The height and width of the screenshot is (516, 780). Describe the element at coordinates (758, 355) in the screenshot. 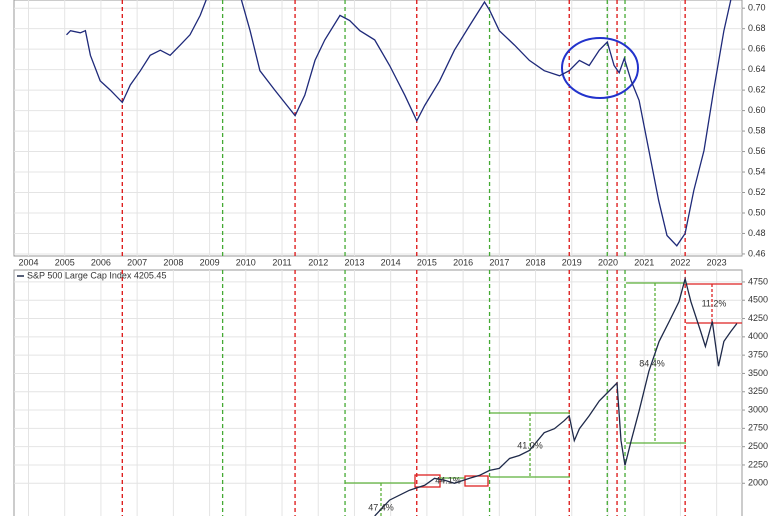

I see `y-tick-label: 3750` at that location.